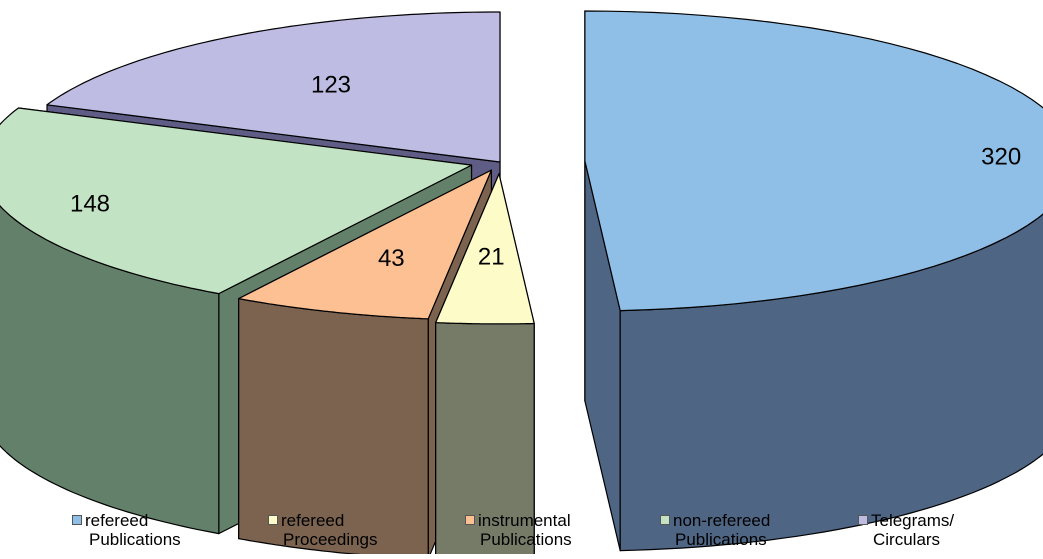  I want to click on data-label-instrumental-publications: 43, so click(391, 258).